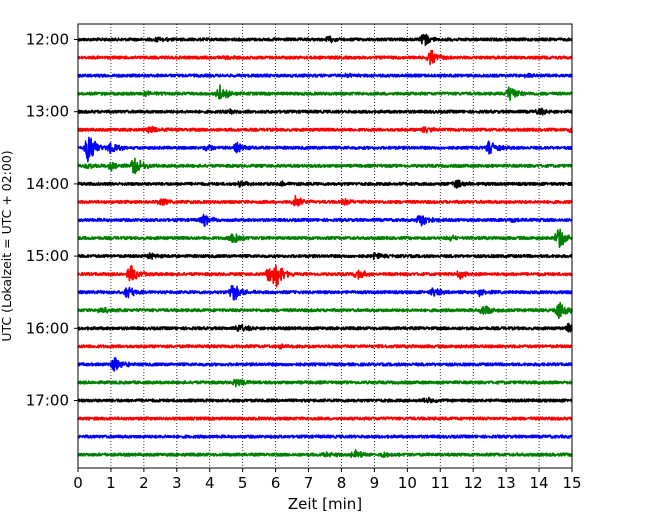  I want to click on y-axis-ticks: 12:00 13:00 14:00 15:00 16:00 17:00, so click(52, 220).